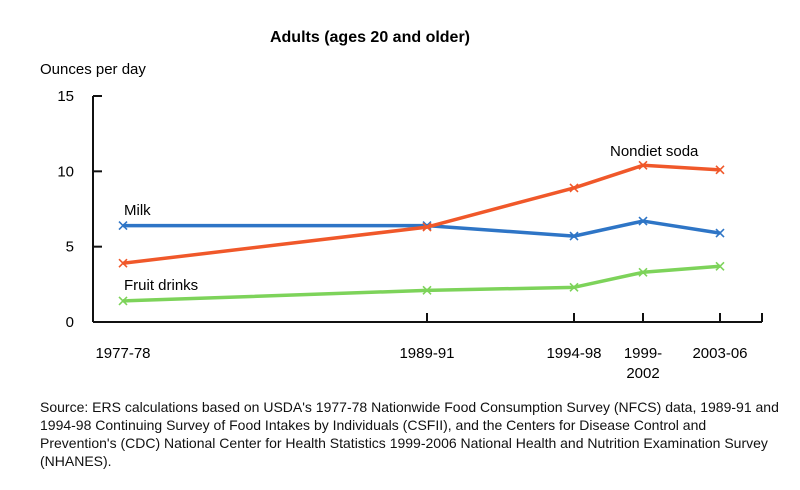  Describe the element at coordinates (421, 283) in the screenshot. I see `series-line-fruit-drinks` at that location.